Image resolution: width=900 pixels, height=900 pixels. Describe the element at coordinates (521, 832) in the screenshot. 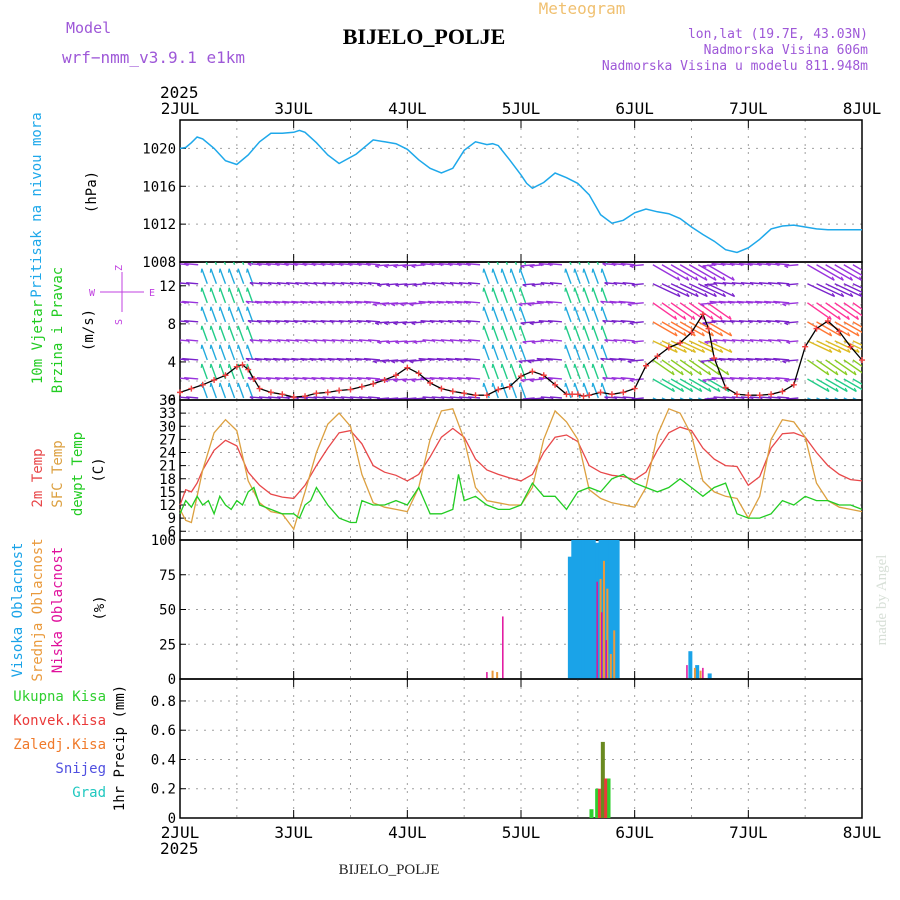

I see `day-label-bottom: 5JUL` at that location.